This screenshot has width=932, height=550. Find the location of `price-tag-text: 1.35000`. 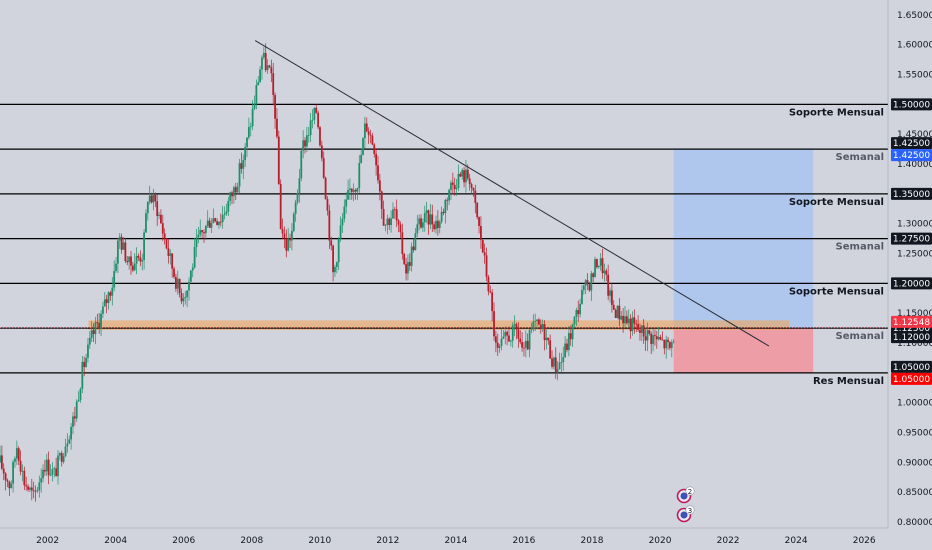

price-tag-text: 1.35000 is located at coordinates (911, 195).